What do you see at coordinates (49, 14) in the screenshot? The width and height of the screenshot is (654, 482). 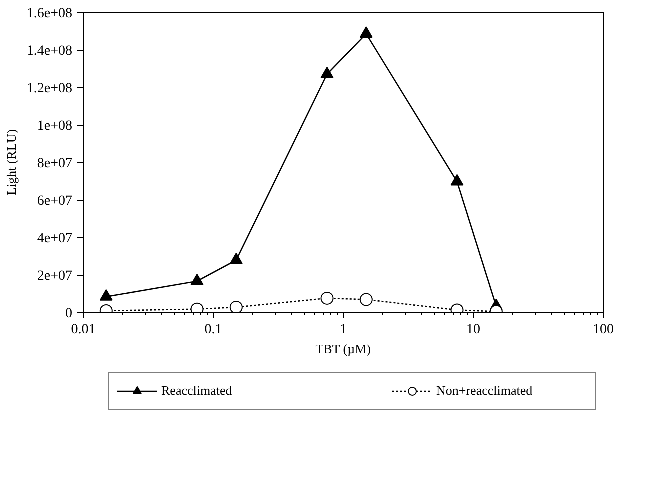 I see `y-tick-label: 1.6e+08` at bounding box center [49, 14].